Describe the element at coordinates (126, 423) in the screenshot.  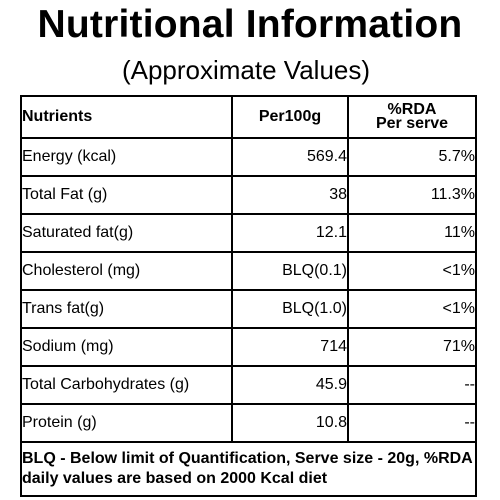
I see `nutrient-name: Protein (g)` at that location.